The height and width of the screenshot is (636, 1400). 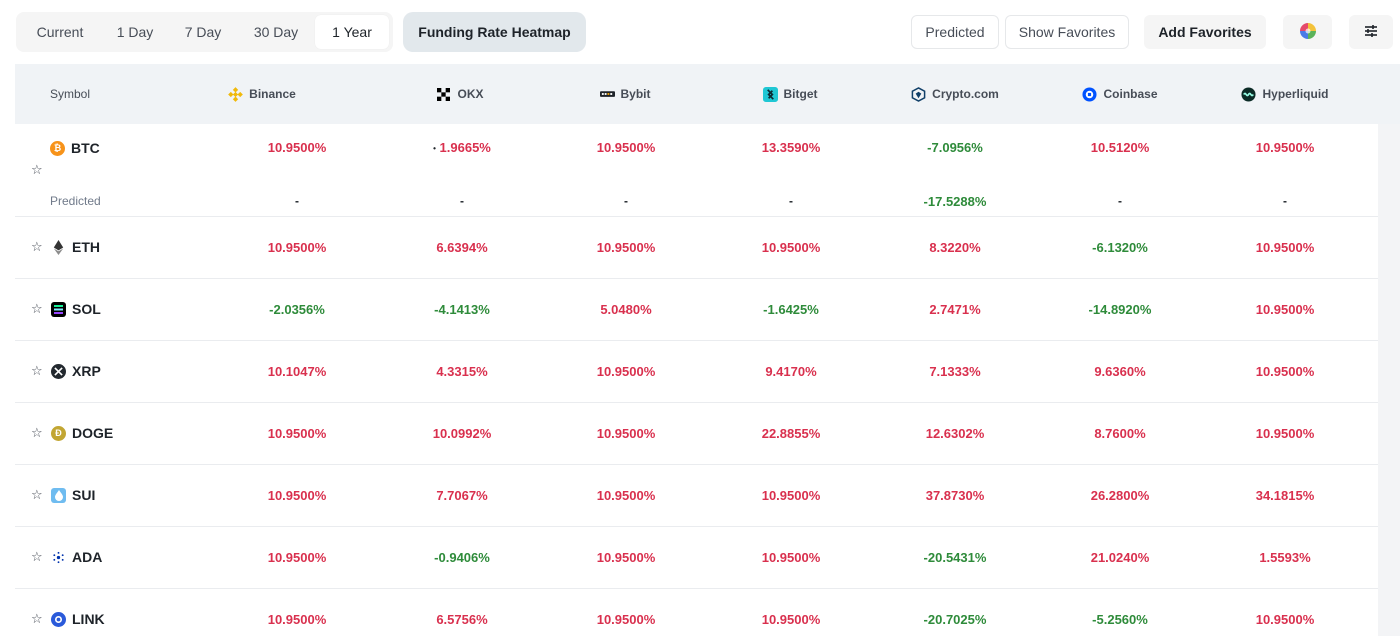 What do you see at coordinates (58, 495) in the screenshot?
I see `sui-coin-icon` at bounding box center [58, 495].